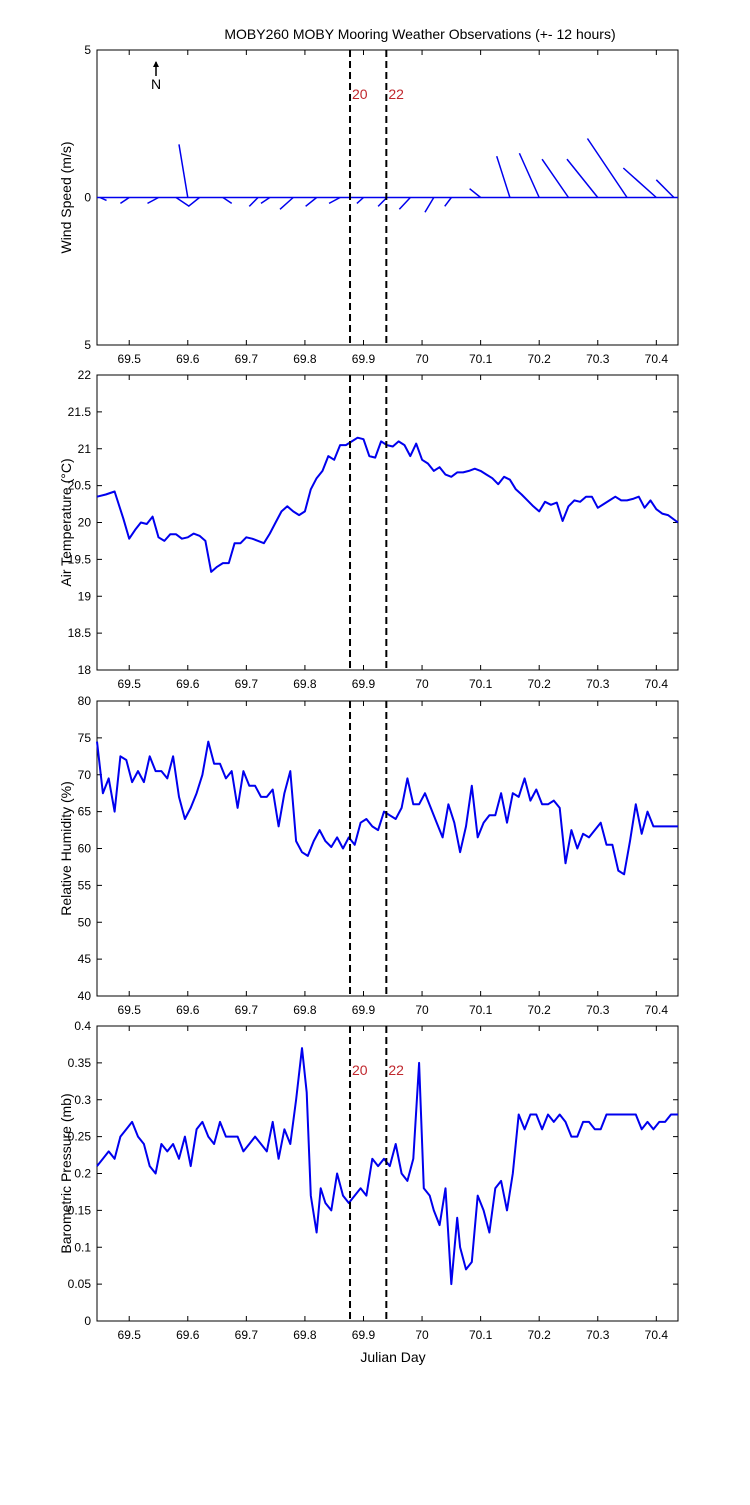  Describe the element at coordinates (85, 449) in the screenshot. I see `y-tick-label: 21` at that location.